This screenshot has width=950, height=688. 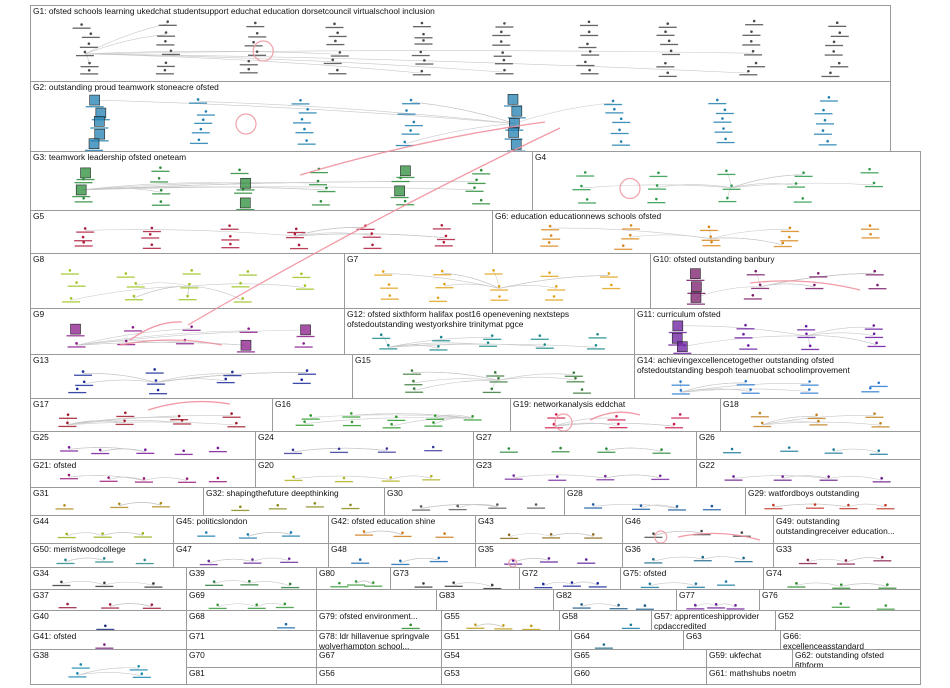 I want to click on group-g50: G50: merristwoodcollege, so click(x=102, y=555).